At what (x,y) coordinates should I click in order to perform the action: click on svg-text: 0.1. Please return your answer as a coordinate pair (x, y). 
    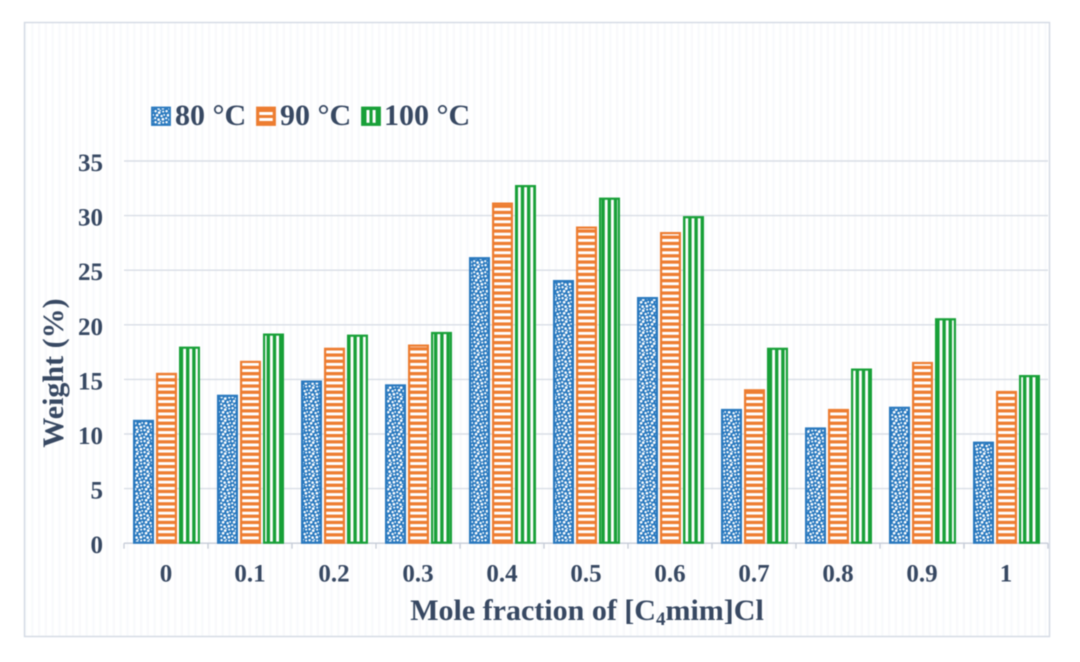
    Looking at the image, I should click on (249, 574).